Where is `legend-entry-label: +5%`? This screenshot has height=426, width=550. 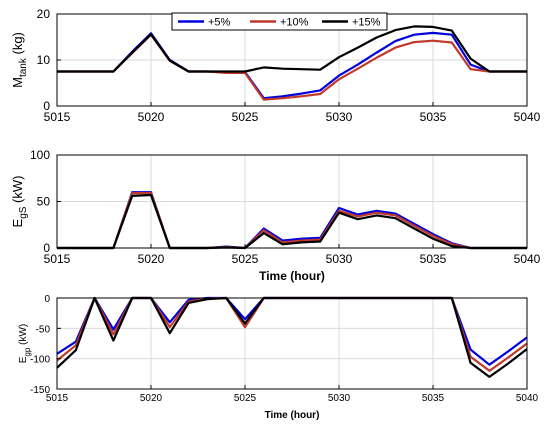
legend-entry-label: +5% is located at coordinates (219, 23).